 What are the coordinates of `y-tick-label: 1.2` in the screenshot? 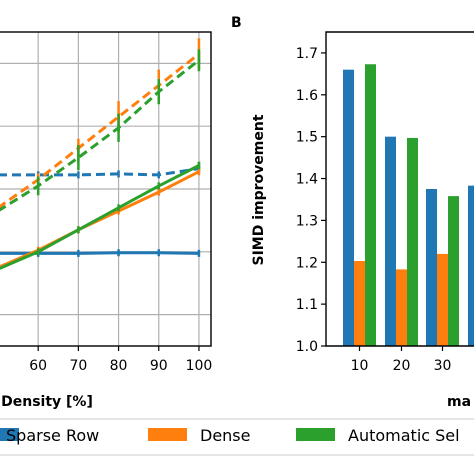 It's located at (307, 263).